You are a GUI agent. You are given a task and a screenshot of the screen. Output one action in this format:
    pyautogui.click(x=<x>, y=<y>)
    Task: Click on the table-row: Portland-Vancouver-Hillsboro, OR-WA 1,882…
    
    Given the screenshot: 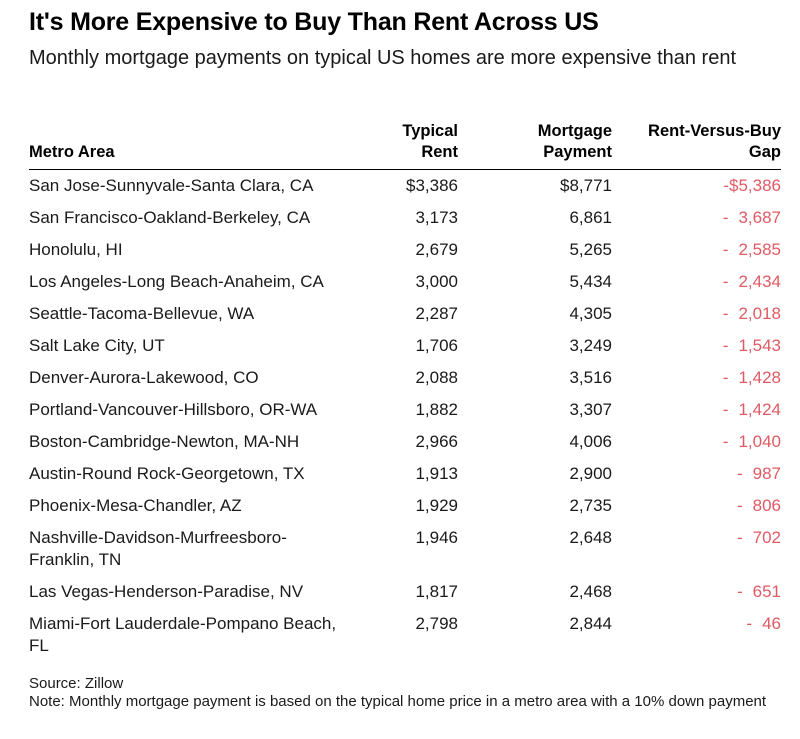 What is the action you would take?
    pyautogui.click(x=405, y=410)
    